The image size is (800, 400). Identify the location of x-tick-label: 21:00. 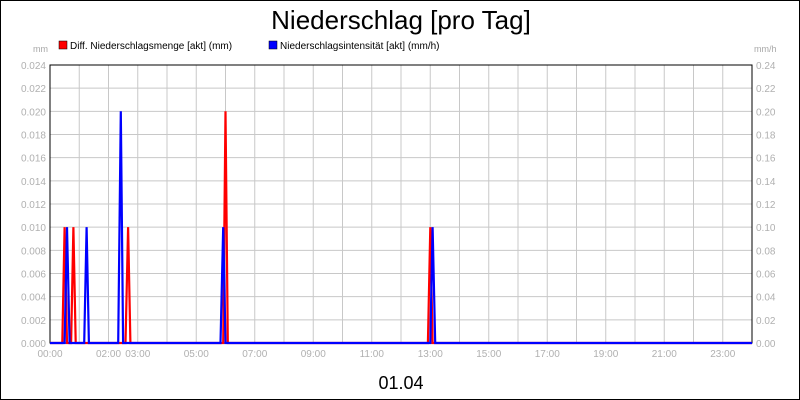
(664, 354).